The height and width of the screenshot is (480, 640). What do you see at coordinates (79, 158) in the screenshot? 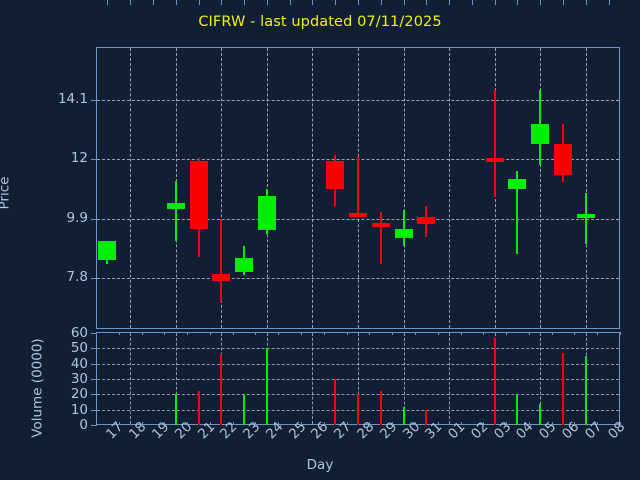
I see `price-tick-label: 12` at bounding box center [79, 158].